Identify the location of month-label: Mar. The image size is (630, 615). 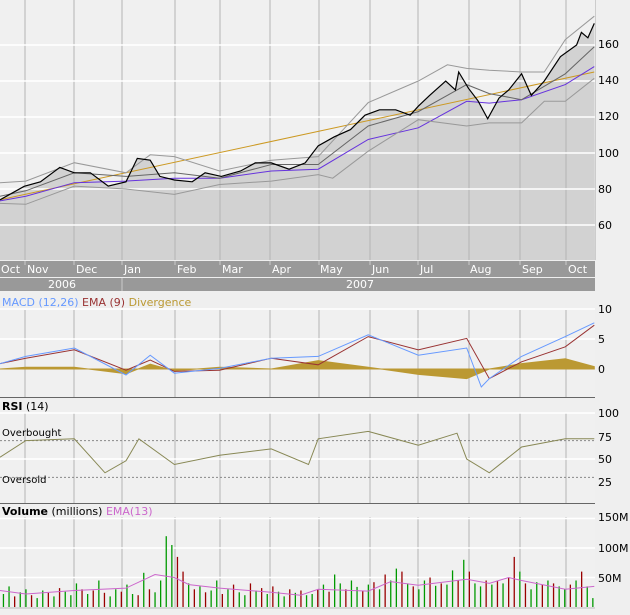
(232, 269).